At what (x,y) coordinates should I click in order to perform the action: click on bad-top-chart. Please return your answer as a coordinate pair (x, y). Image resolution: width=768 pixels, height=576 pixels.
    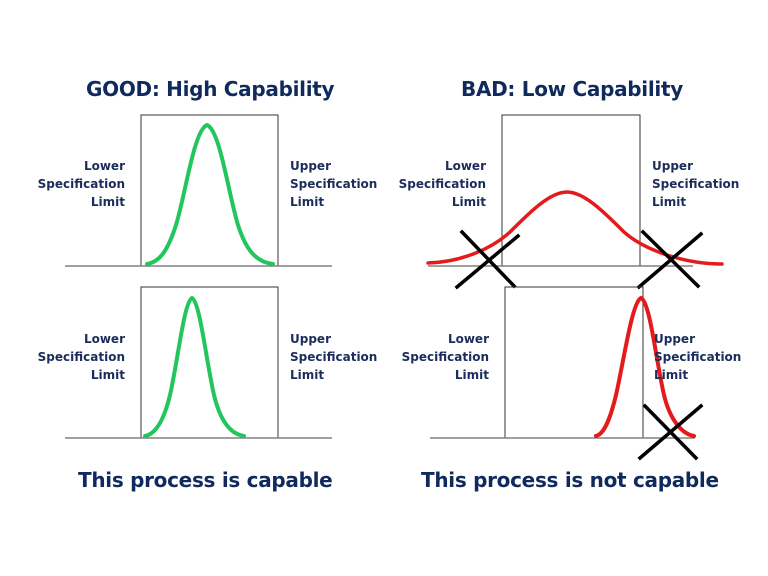
    Looking at the image, I should click on (575, 202).